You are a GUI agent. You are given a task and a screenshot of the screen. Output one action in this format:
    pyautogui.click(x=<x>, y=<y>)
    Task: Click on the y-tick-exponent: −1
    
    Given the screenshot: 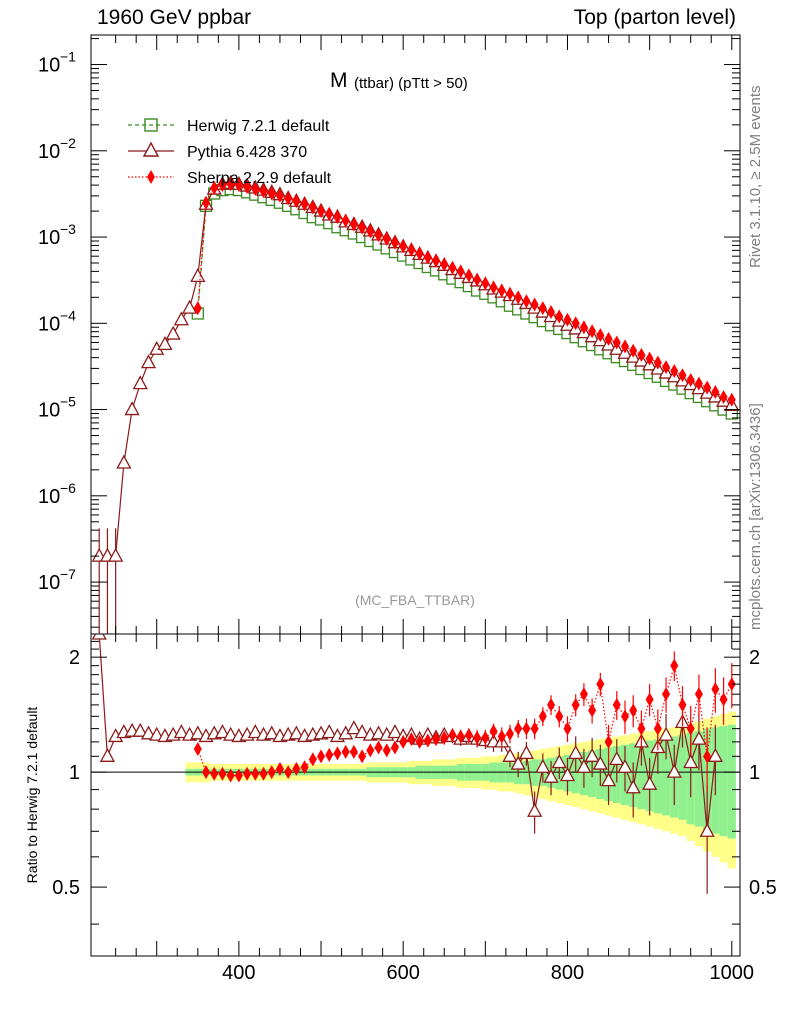 What is the action you would take?
    pyautogui.click(x=68, y=57)
    